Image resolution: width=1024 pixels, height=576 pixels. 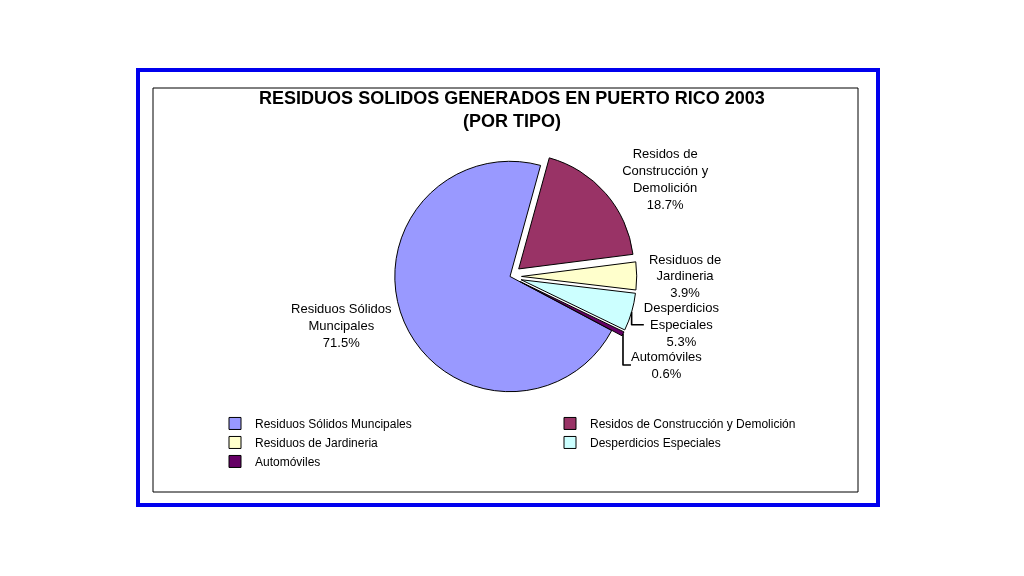 What do you see at coordinates (666, 373) in the screenshot?
I see `data-label: 0.6%` at bounding box center [666, 373].